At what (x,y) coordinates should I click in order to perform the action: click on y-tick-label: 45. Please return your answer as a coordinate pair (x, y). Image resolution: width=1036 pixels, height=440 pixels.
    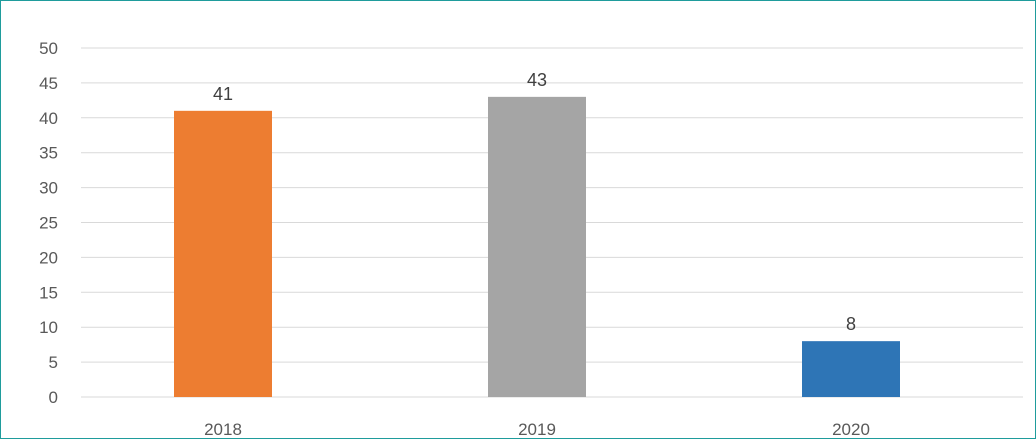
    Looking at the image, I should click on (48, 83).